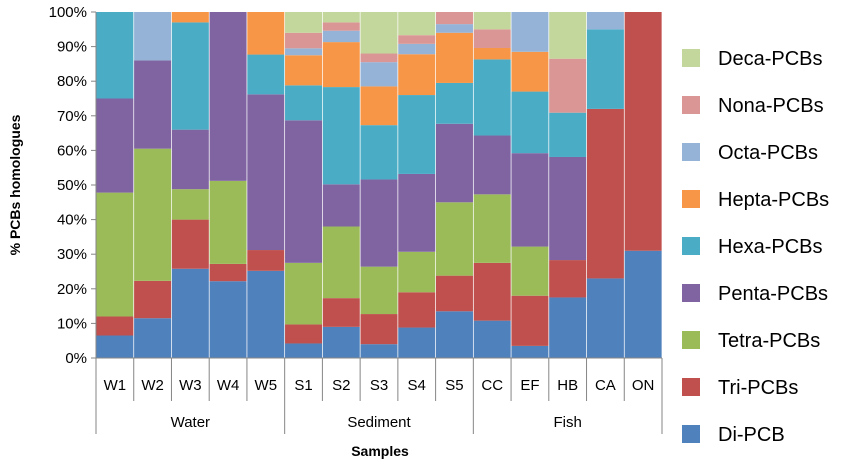 Image resolution: width=856 pixels, height=466 pixels. Describe the element at coordinates (605, 385) in the screenshot. I see `x-tick-label: CA` at that location.